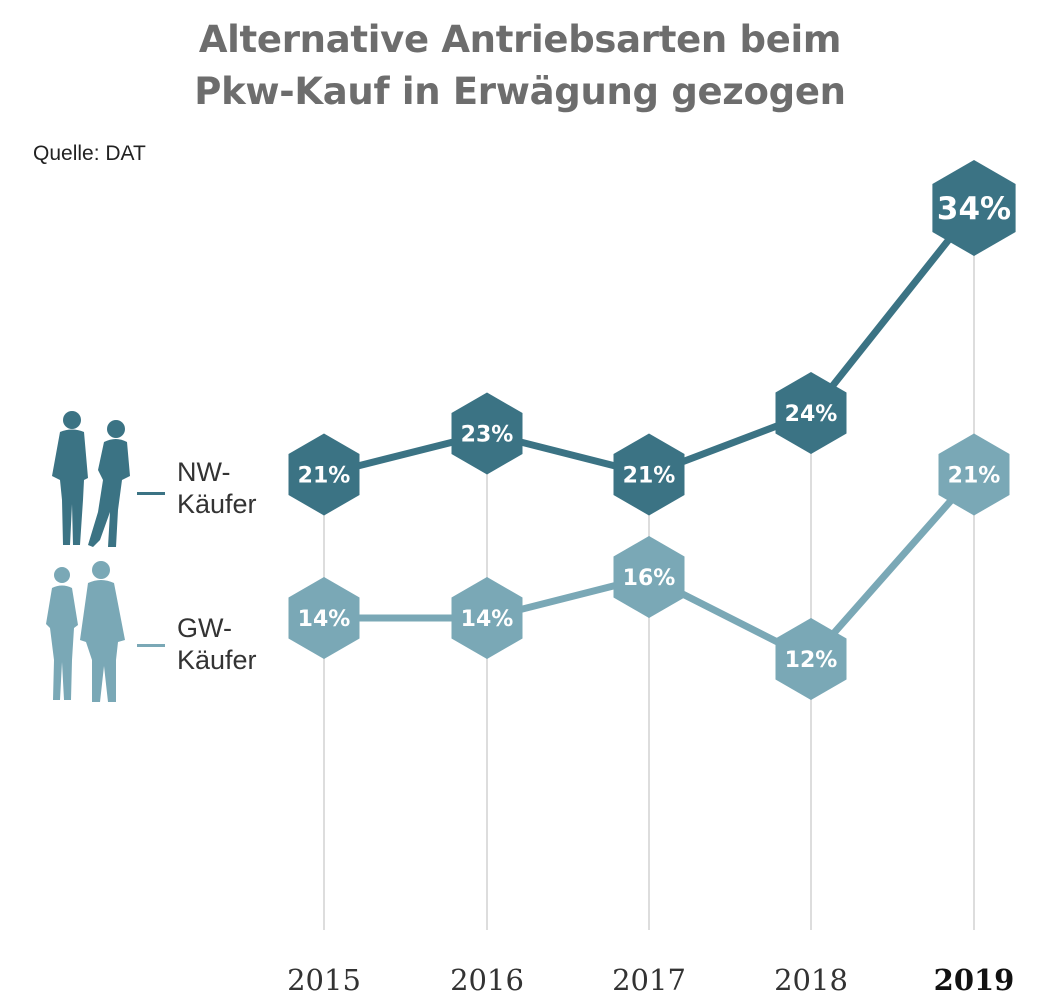 Image resolution: width=1049 pixels, height=1006 pixels. I want to click on data-label-gw-2018: 12%, so click(811, 660).